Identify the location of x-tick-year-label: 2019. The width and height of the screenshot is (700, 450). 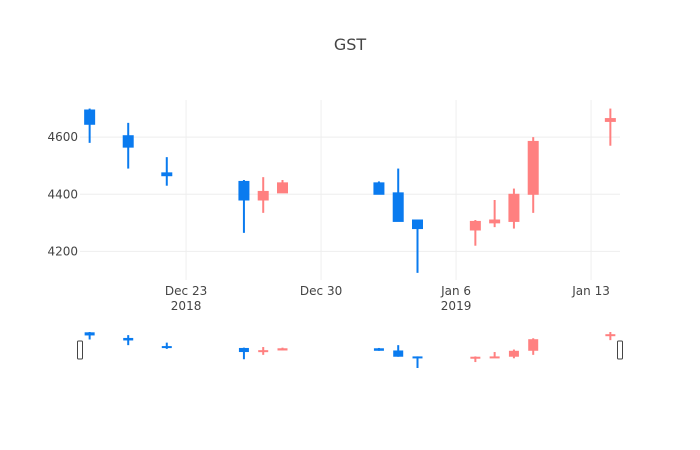
(456, 306).